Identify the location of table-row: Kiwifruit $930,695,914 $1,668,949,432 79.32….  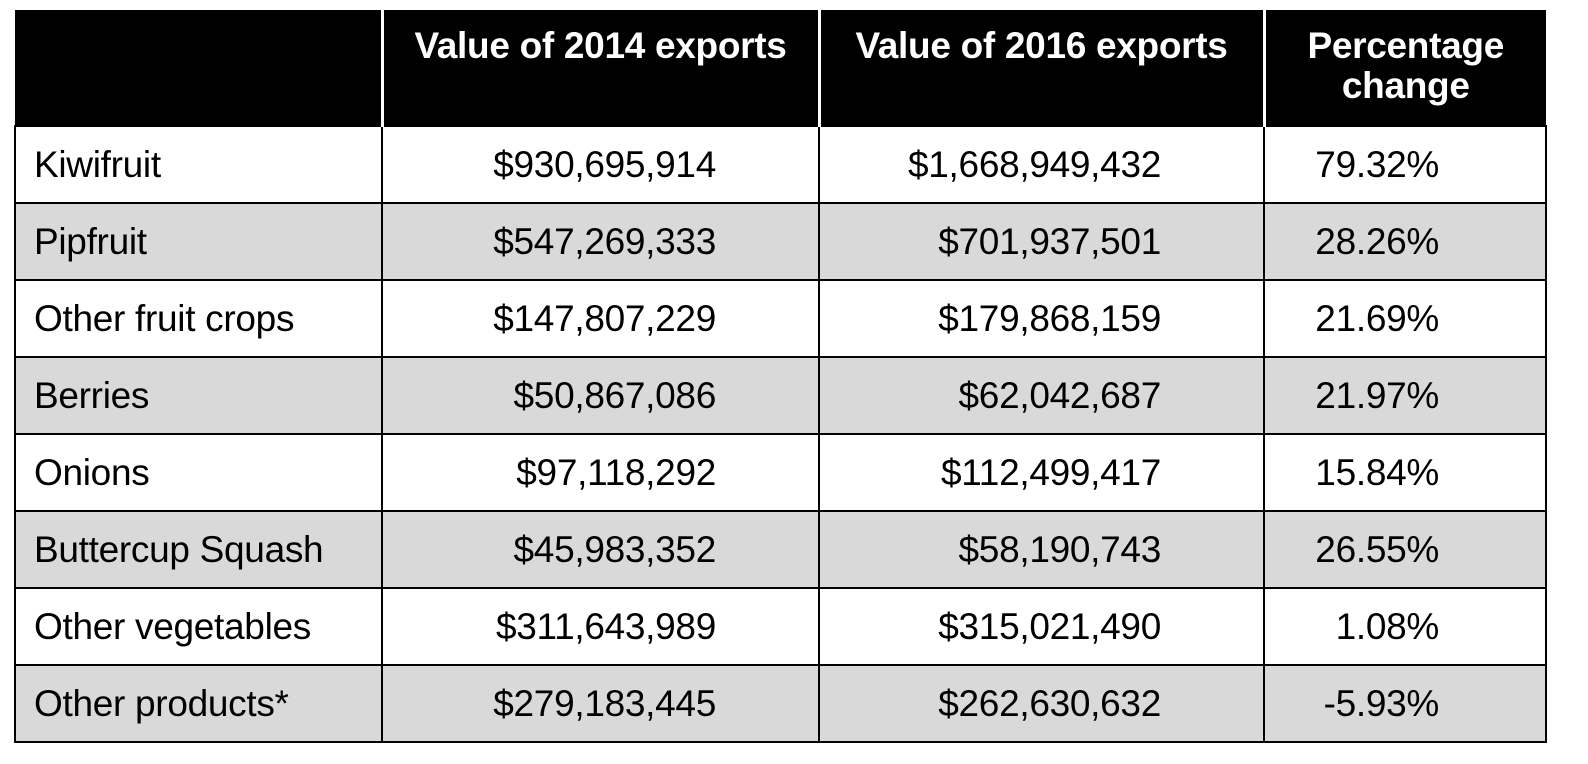
(780, 164).